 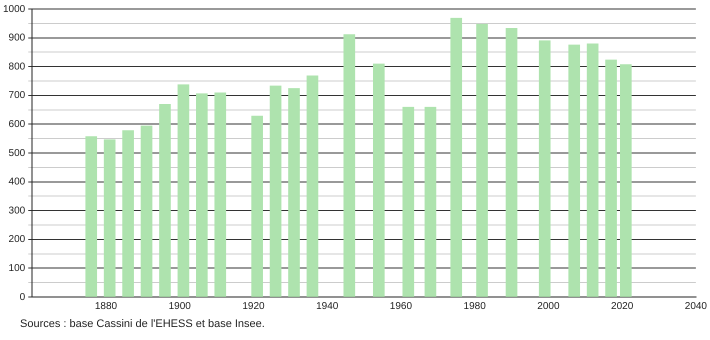 I want to click on y-tick-label: 200, so click(x=17, y=240).